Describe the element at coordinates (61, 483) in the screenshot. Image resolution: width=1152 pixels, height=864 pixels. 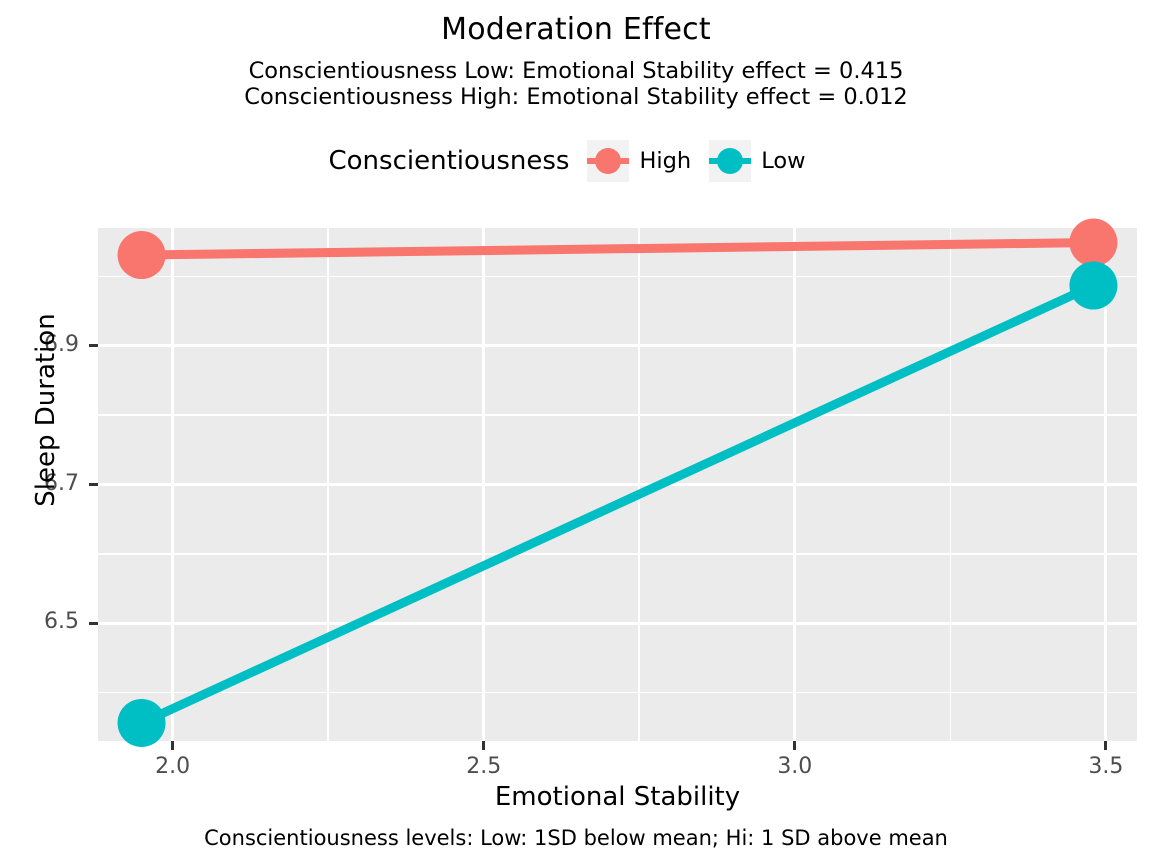
I see `y-tick-label: 6.7` at that location.